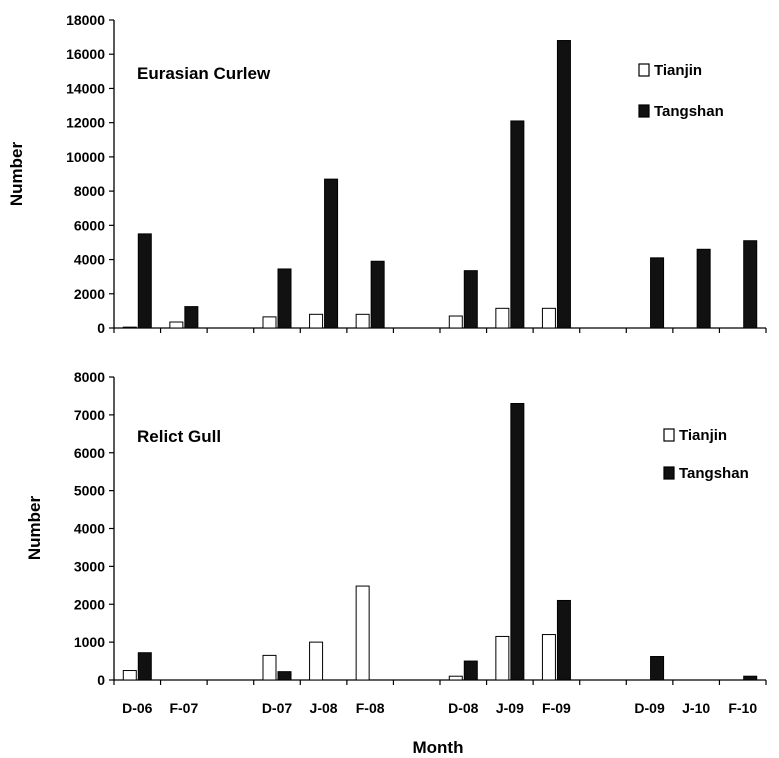 The image size is (779, 758). I want to click on x-tick-label: D-08, so click(463, 708).